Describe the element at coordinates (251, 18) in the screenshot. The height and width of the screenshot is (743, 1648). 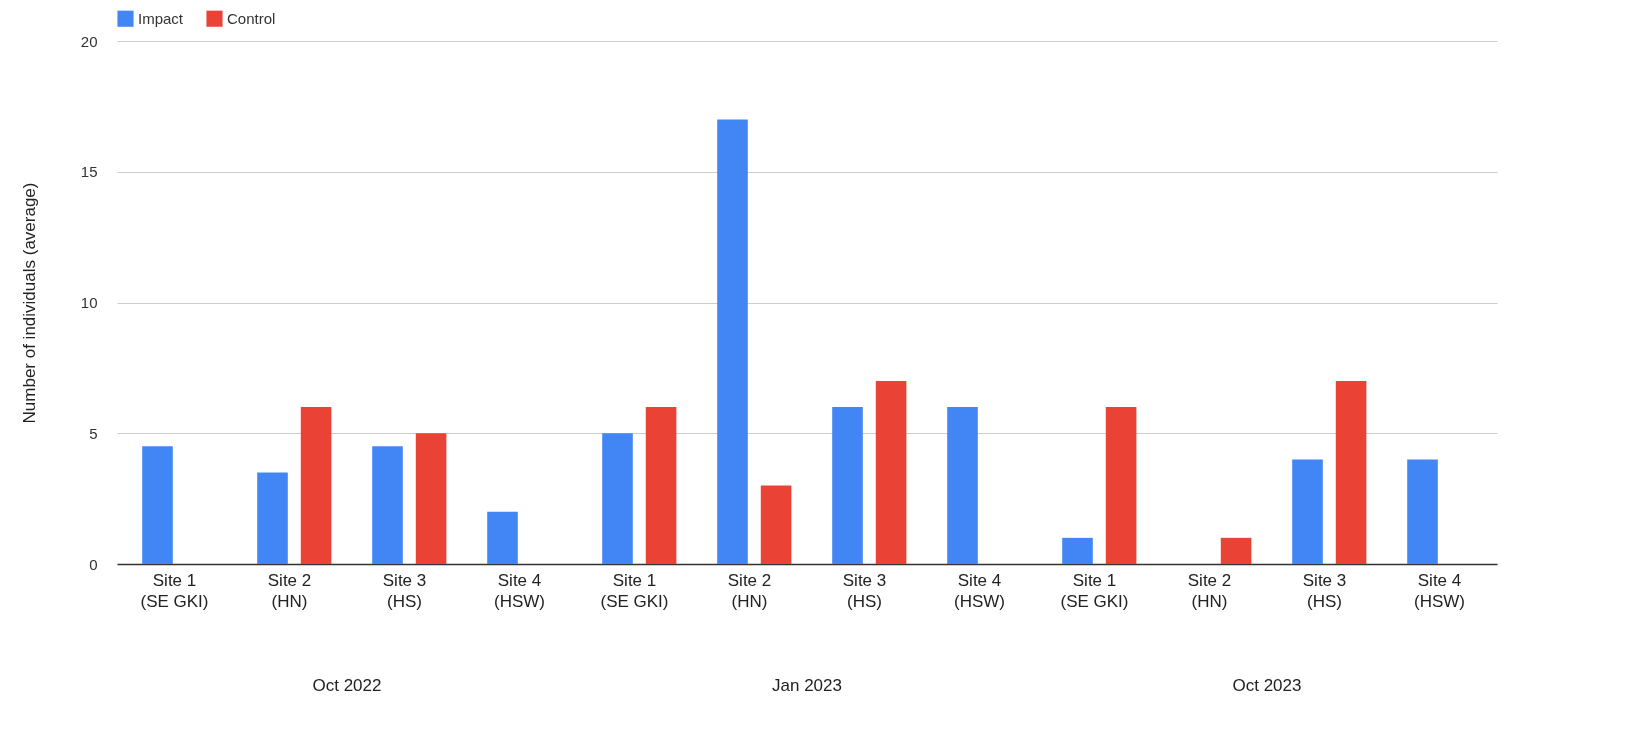
I see `legend-label: Control` at that location.